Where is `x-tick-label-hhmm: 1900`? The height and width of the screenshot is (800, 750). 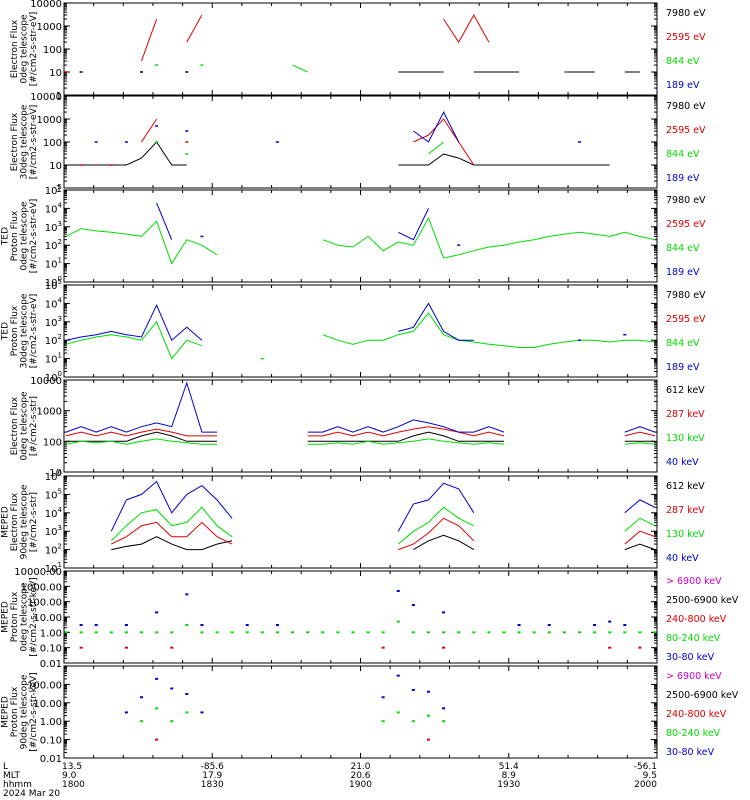
x-tick-label-hhmm: 1900 is located at coordinates (360, 785).